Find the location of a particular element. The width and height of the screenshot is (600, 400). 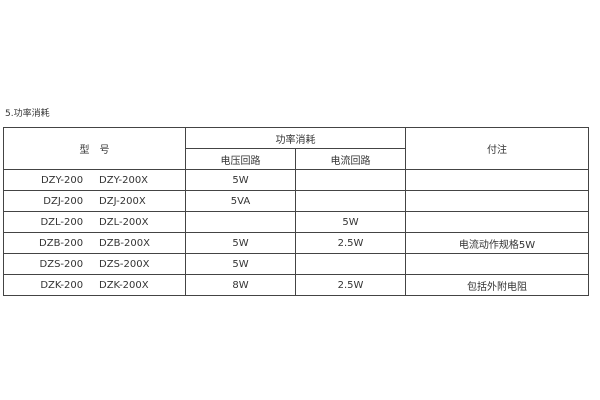

cell-current: 5W is located at coordinates (350, 222).